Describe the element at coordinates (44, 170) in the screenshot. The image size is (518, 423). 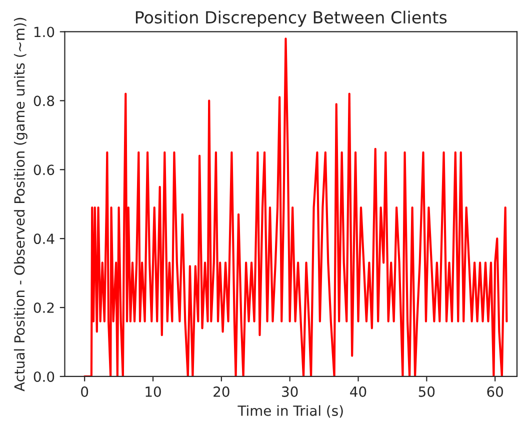
I see `y-tick-label: 0.6` at that location.